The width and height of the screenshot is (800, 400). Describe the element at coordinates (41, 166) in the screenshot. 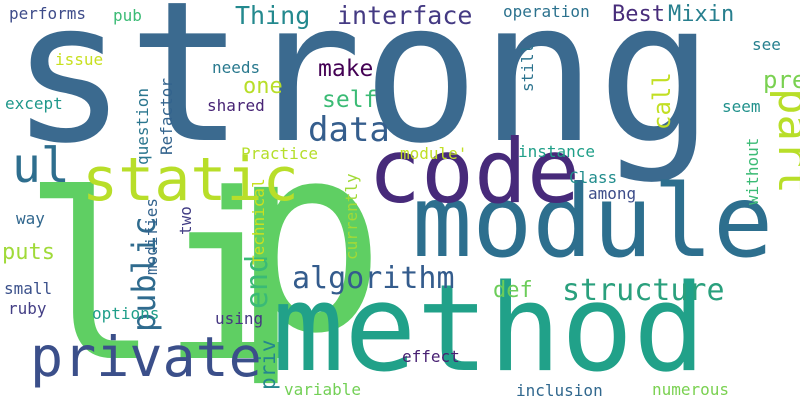

I see `word-ul: ul` at that location.